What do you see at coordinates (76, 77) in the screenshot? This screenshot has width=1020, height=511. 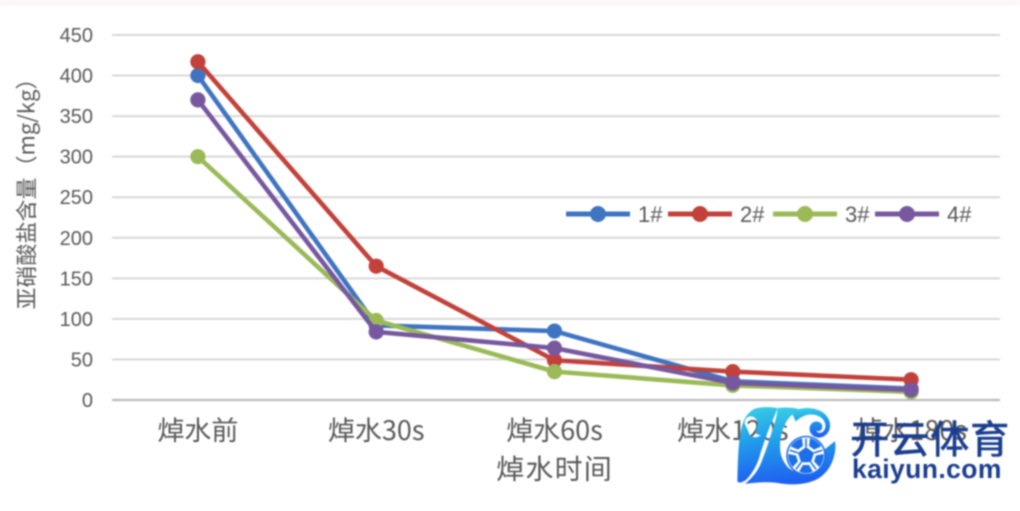 I see `svg-text: 400` at bounding box center [76, 77].